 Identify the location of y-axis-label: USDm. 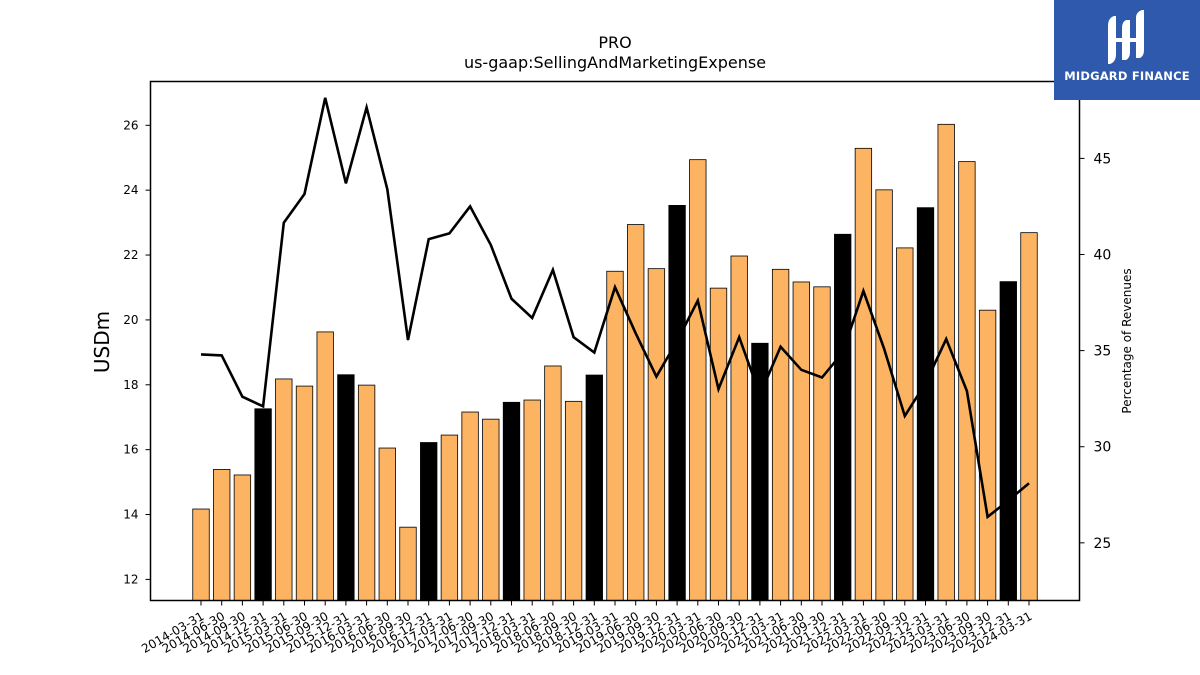
(102, 342).